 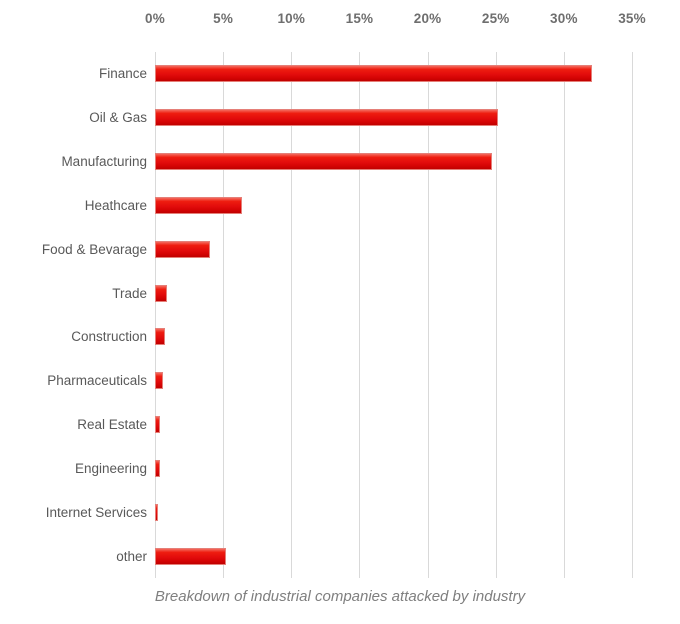 What do you see at coordinates (96, 512) in the screenshot?
I see `category-label: Internet Services` at bounding box center [96, 512].